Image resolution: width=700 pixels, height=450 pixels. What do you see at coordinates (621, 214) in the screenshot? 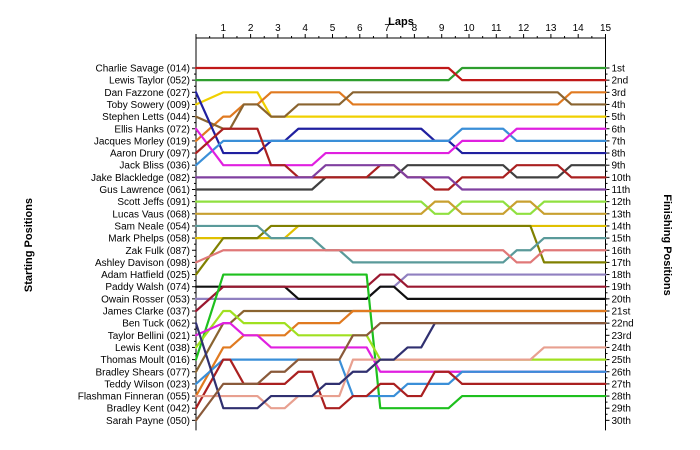
I see `finishing-position-label: 13th` at bounding box center [621, 214].